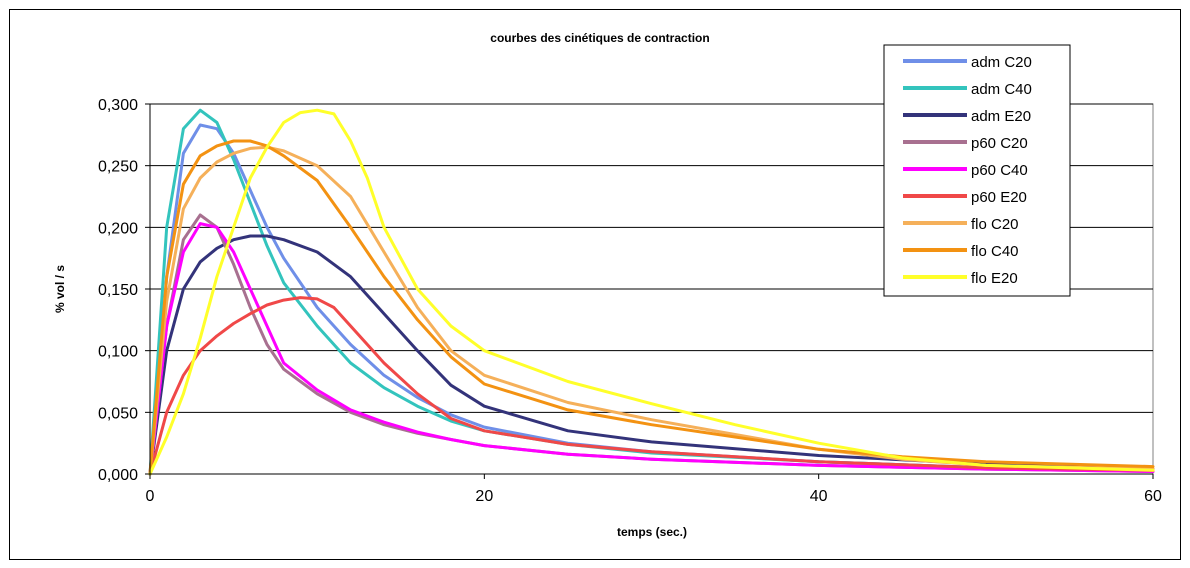 The height and width of the screenshot is (568, 1190). I want to click on y-tick-label-3: 0,150, so click(118, 290).